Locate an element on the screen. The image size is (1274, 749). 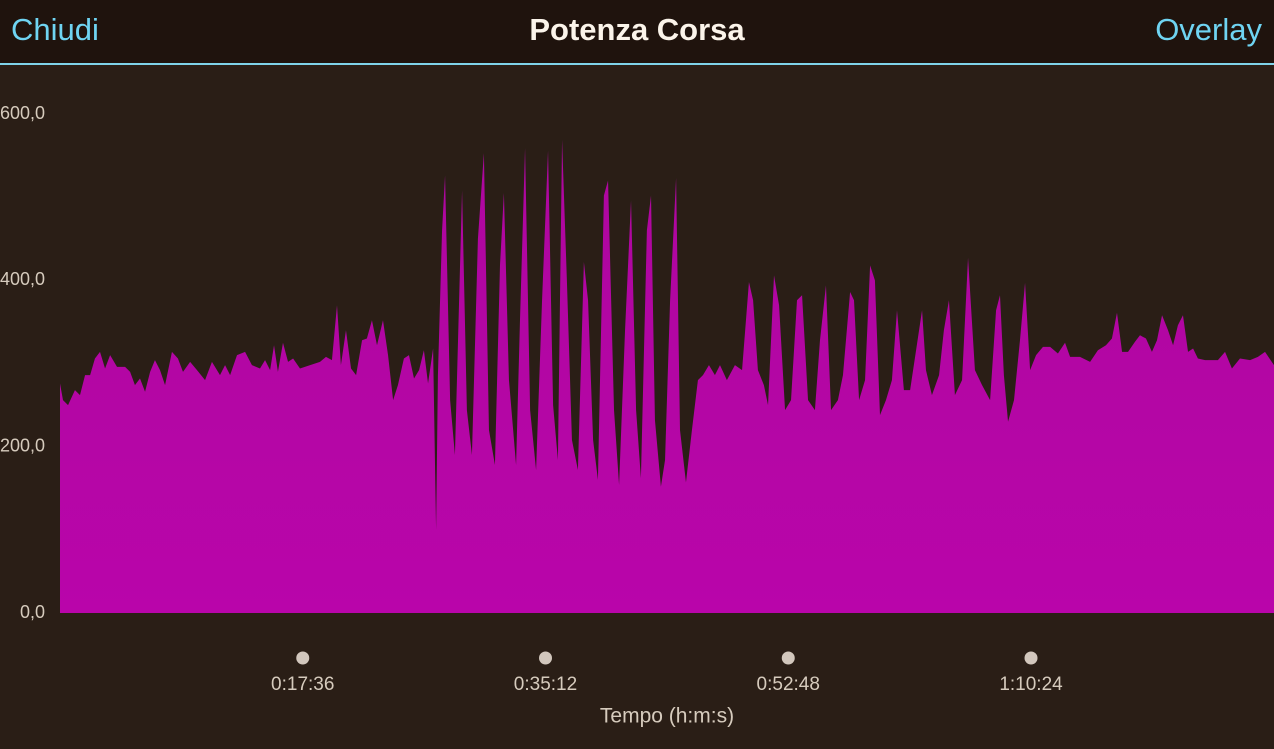
screen-title: Potenza Corsa is located at coordinates (637, 29).